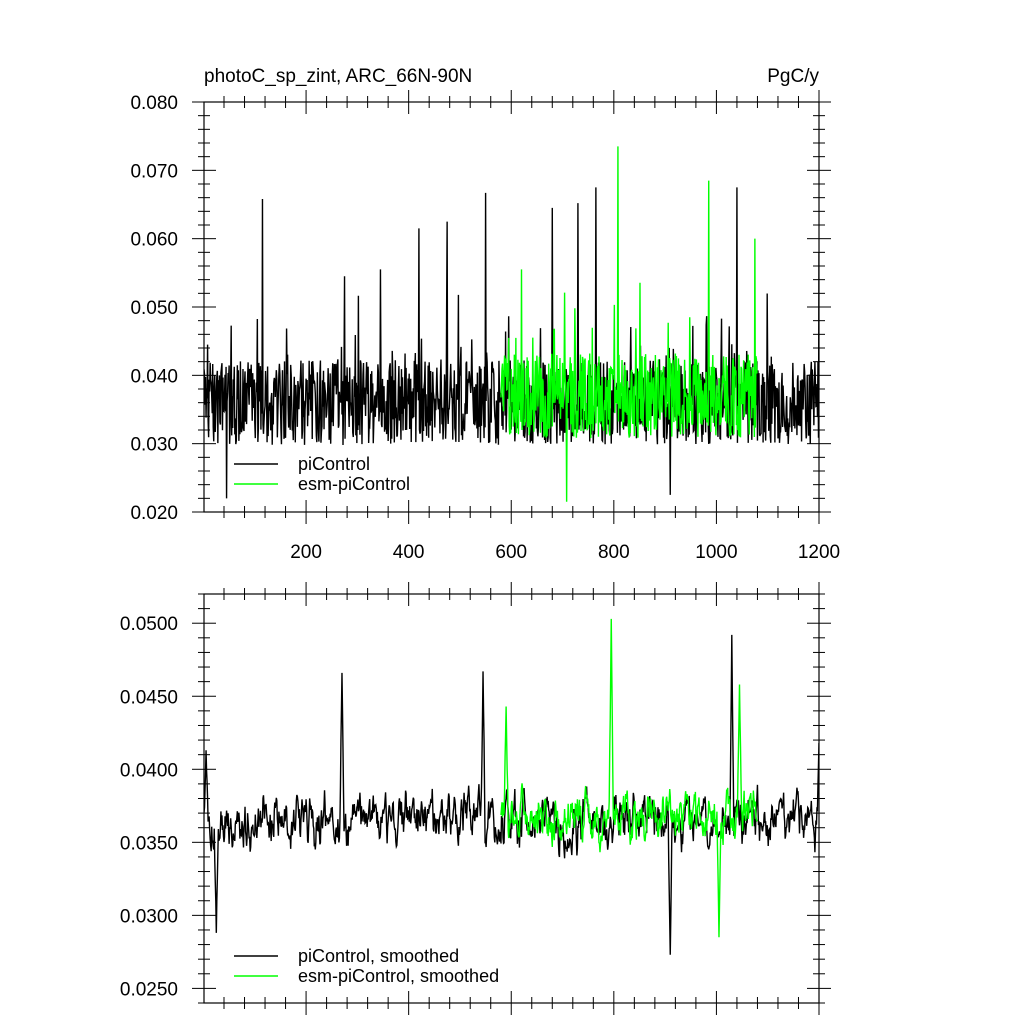  I want to click on series-line-esm-picontrol-smoothed, so click(629, 778).